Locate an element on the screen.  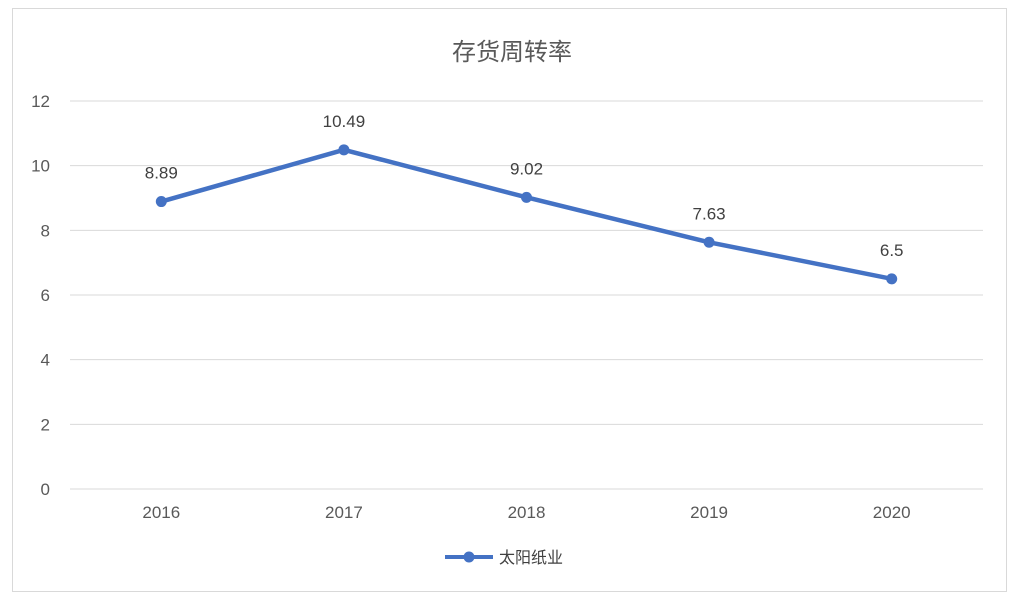
data-label: 10.49 is located at coordinates (344, 121).